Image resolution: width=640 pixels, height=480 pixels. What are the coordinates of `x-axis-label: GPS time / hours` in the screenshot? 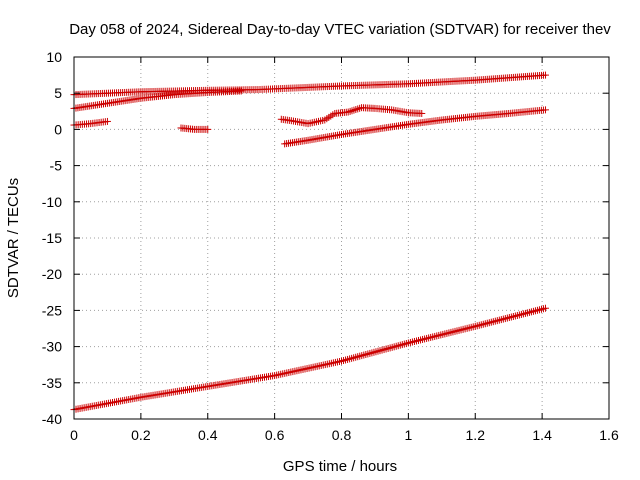 It's located at (340, 466).